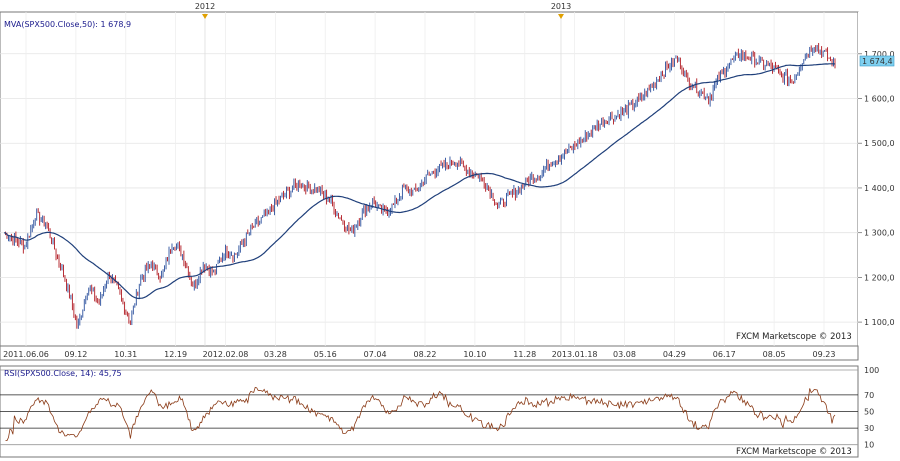  I want to click on price-tick-label: 1 400,0, so click(879, 188).